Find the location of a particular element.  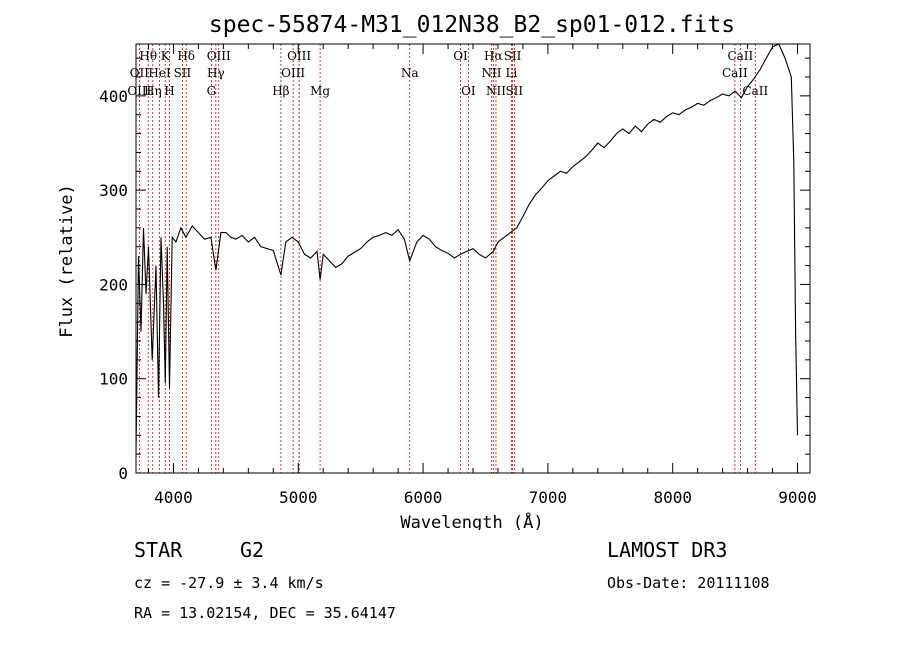

line-label: Hγ is located at coordinates (216, 73).